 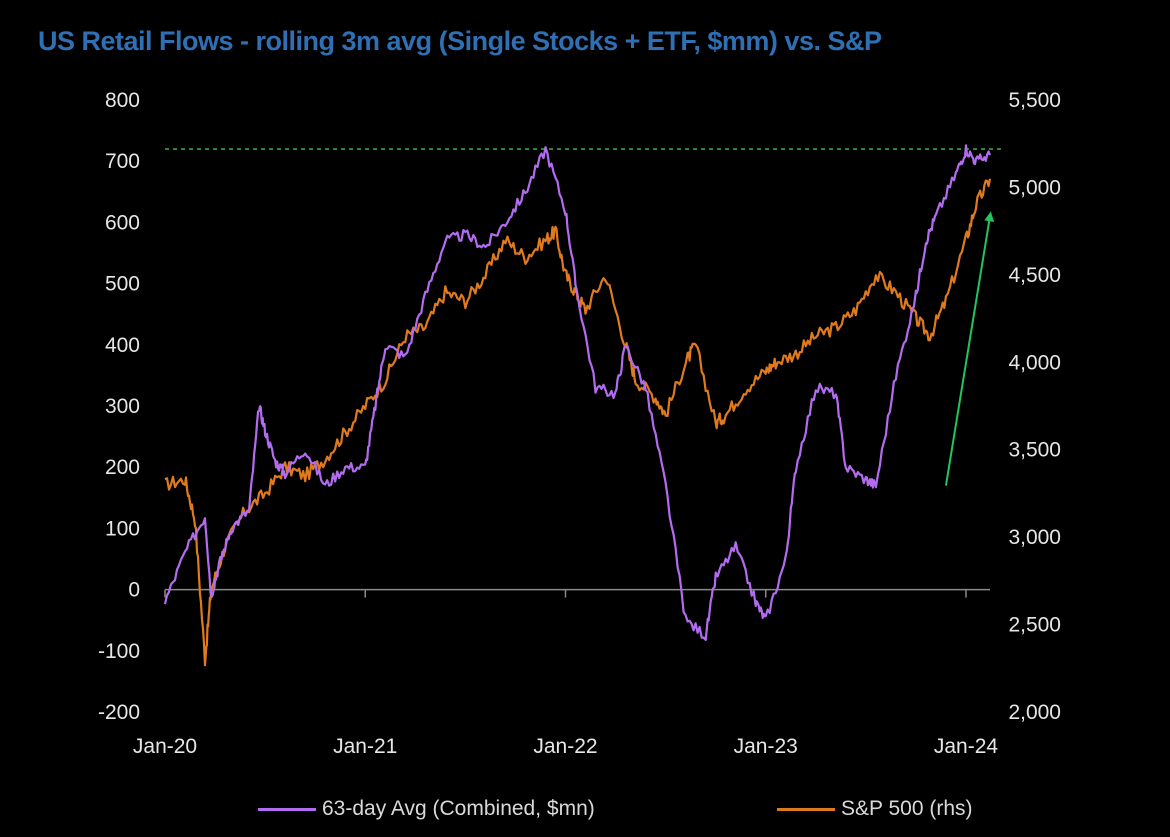 I want to click on legend-swatch-retail-flows, so click(x=287, y=809).